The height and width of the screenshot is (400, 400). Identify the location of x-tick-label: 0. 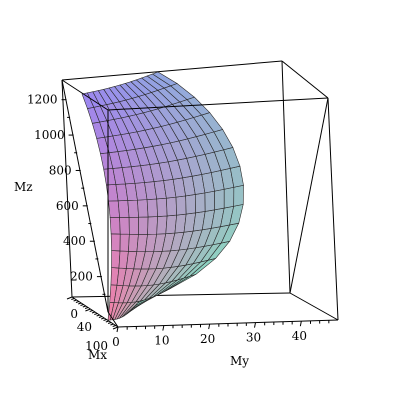
(116, 342).